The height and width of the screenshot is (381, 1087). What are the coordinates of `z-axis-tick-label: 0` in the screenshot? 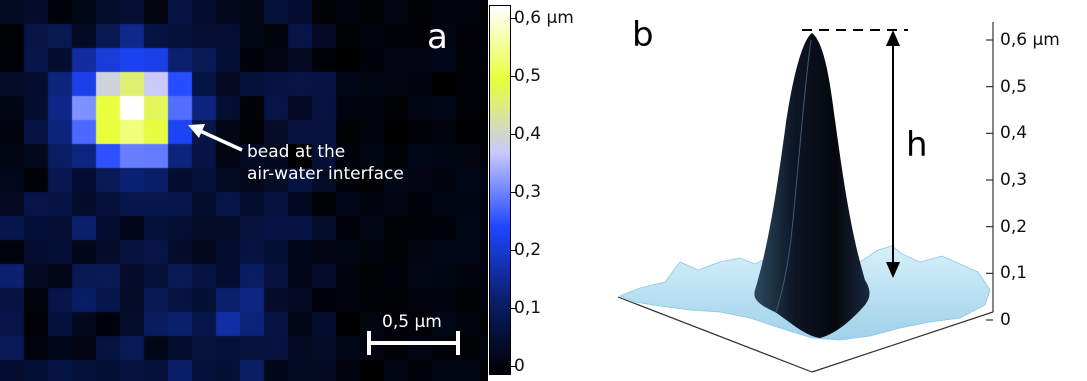 It's located at (1005, 320).